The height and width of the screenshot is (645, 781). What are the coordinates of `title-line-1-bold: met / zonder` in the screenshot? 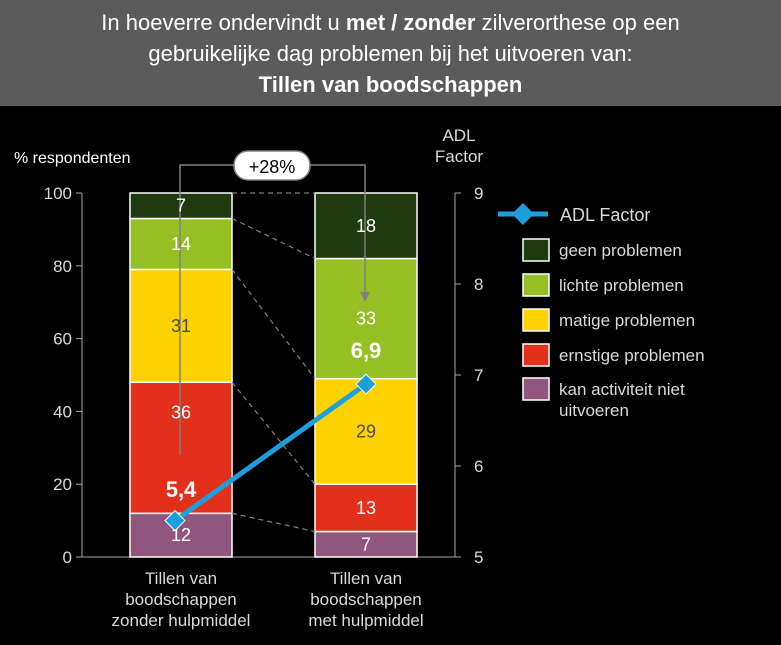 It's located at (410, 22).